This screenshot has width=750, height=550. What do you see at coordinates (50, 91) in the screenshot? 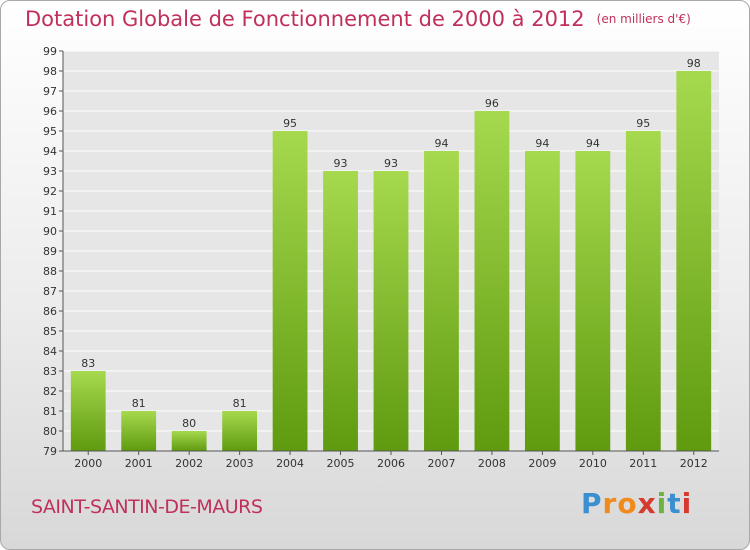
I see `y-tick-label: 97` at bounding box center [50, 91].